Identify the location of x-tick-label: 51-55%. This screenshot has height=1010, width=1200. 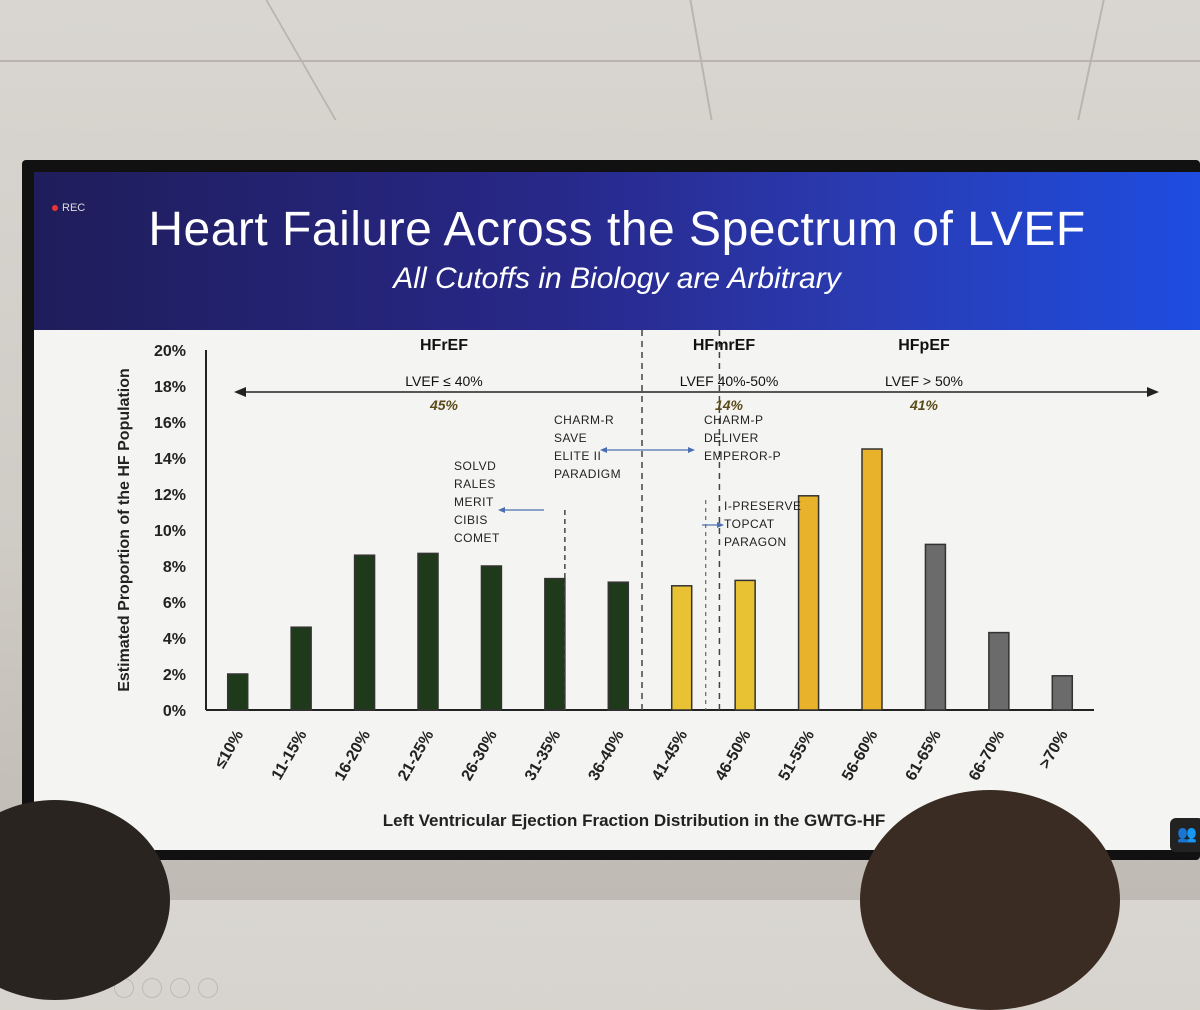
(797, 756).